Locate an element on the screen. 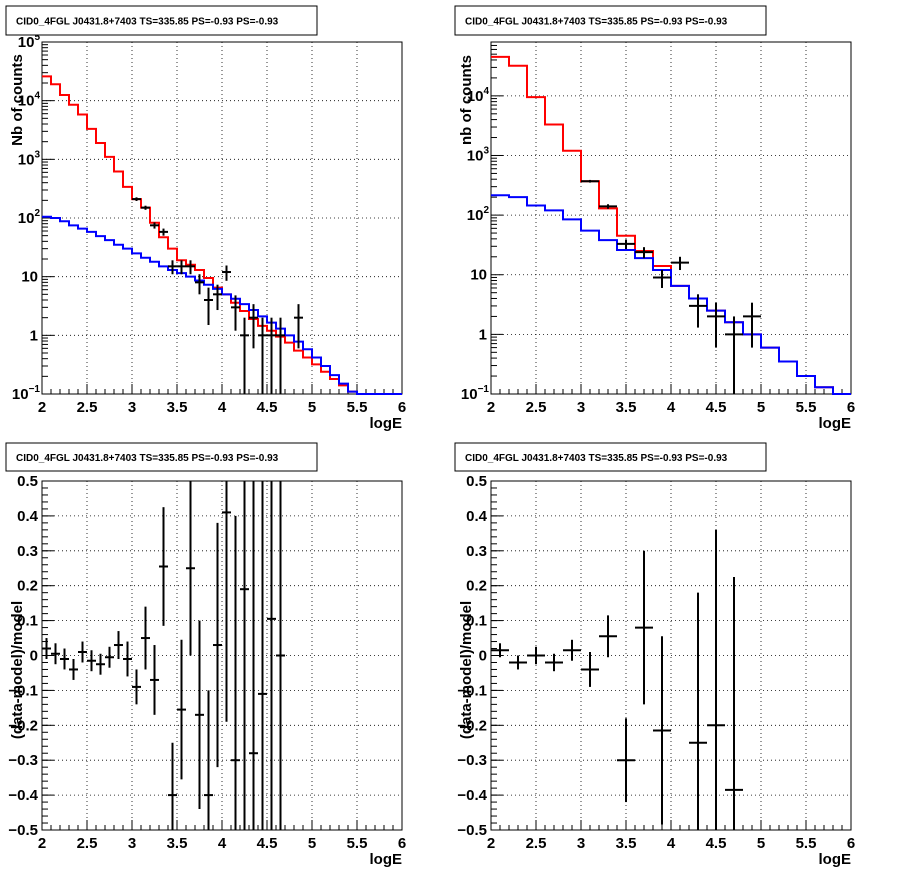 The image size is (898, 875). y-tick-label: −0.4 is located at coordinates (23, 795).